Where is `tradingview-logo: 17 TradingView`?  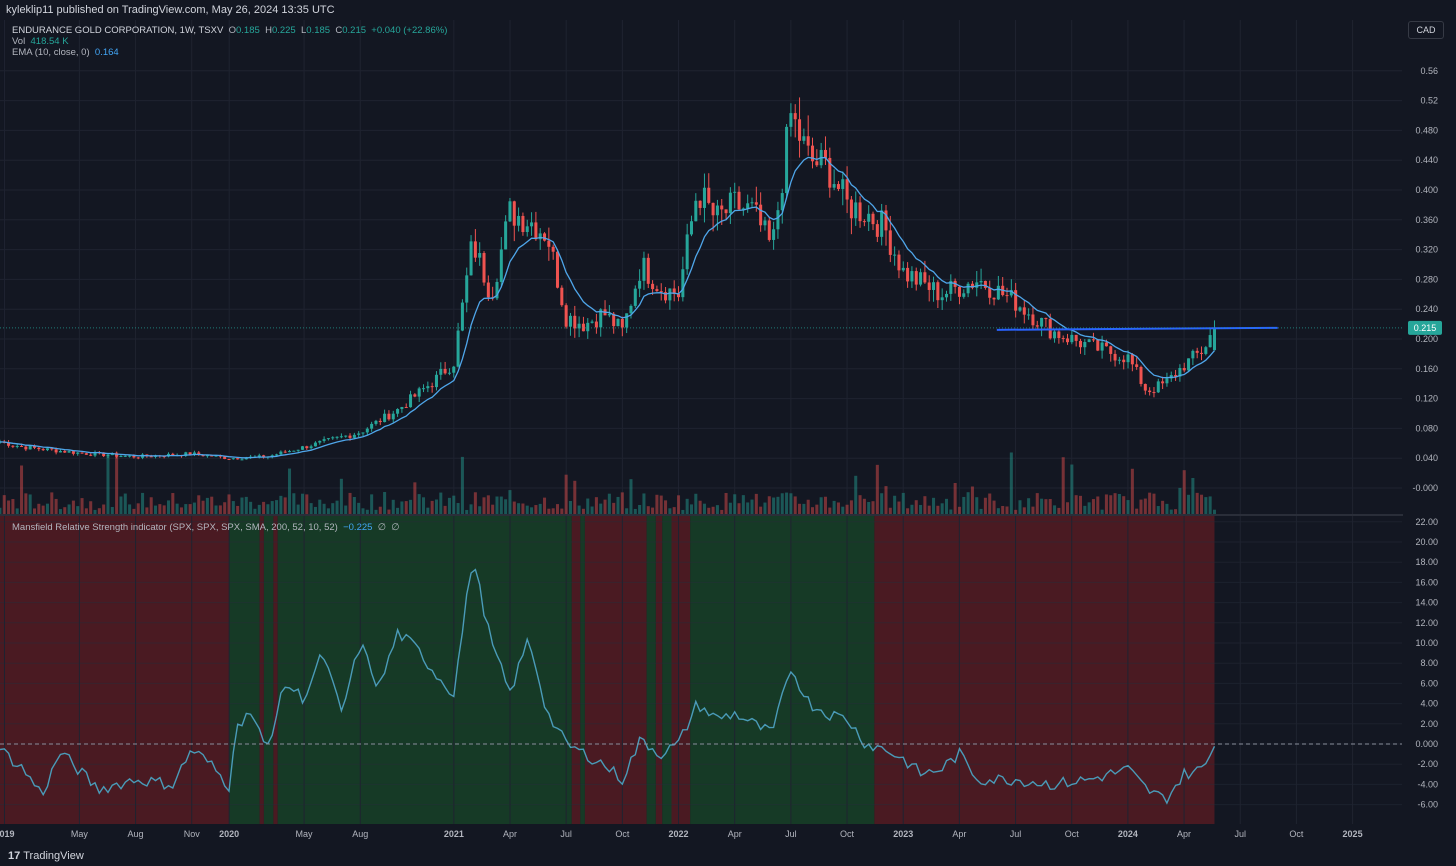
tradingview-logo: 17 TradingView is located at coordinates (46, 856).